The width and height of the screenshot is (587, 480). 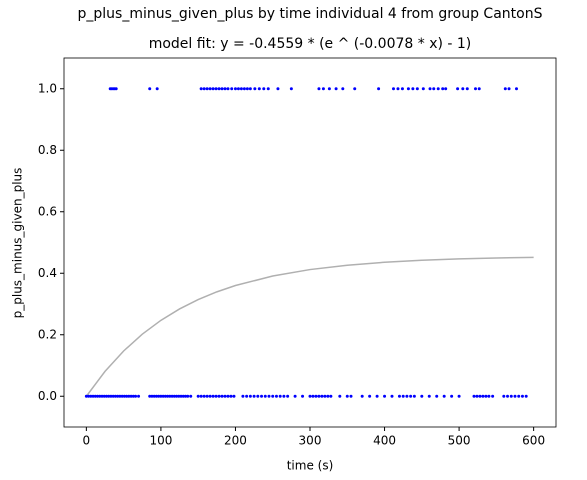 I want to click on y-tick-label: 0.0, so click(x=47, y=396).